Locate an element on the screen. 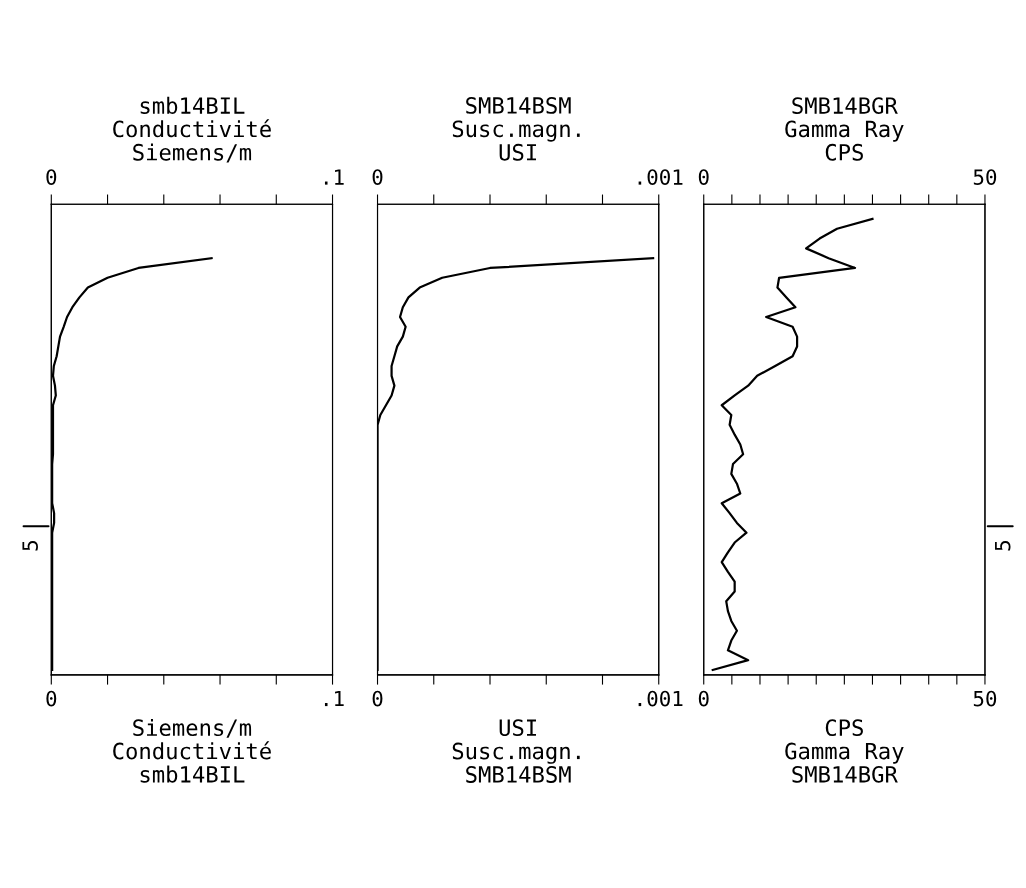 This screenshot has width=1026, height=888. x-axis-title: USI Susc.magn. SMB14BSM is located at coordinates (516, 751).